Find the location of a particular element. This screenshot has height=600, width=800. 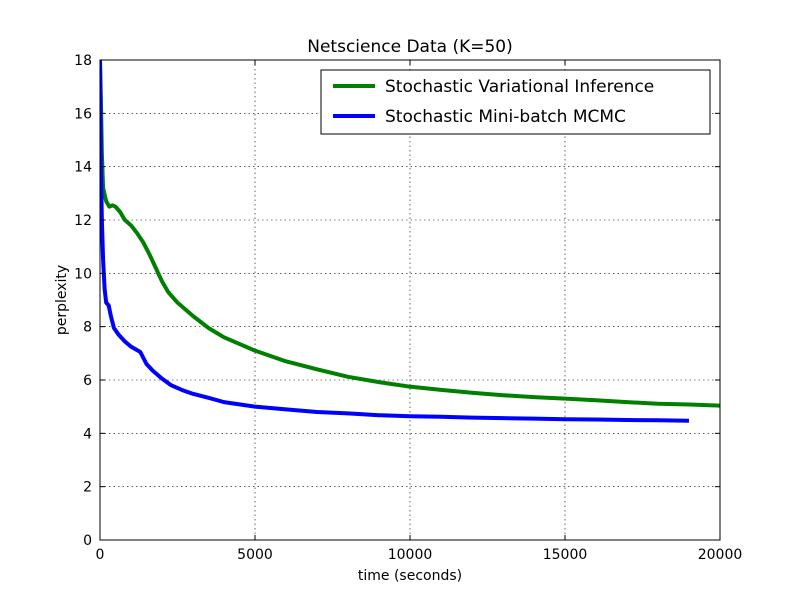

x-tick-label: 5000 is located at coordinates (255, 555).